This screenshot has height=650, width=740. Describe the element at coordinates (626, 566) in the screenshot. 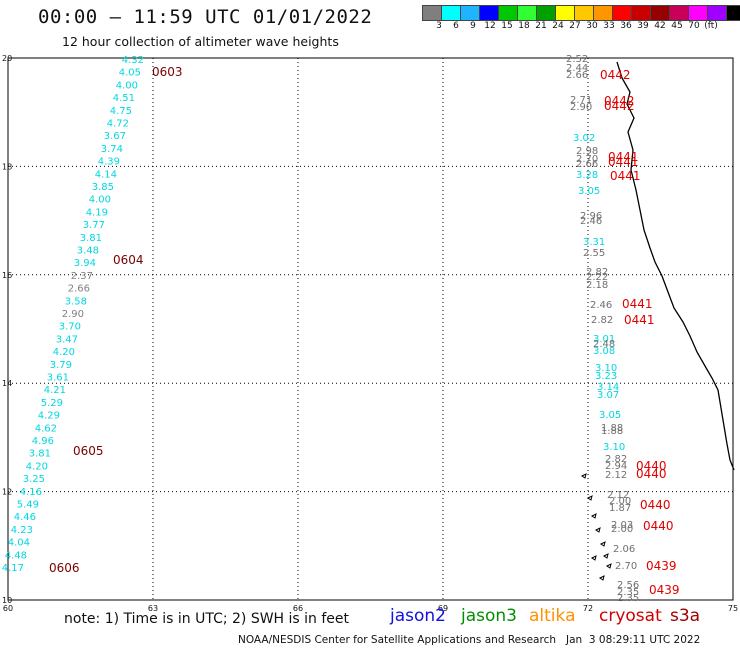

I see `swh-value: 2.70` at that location.